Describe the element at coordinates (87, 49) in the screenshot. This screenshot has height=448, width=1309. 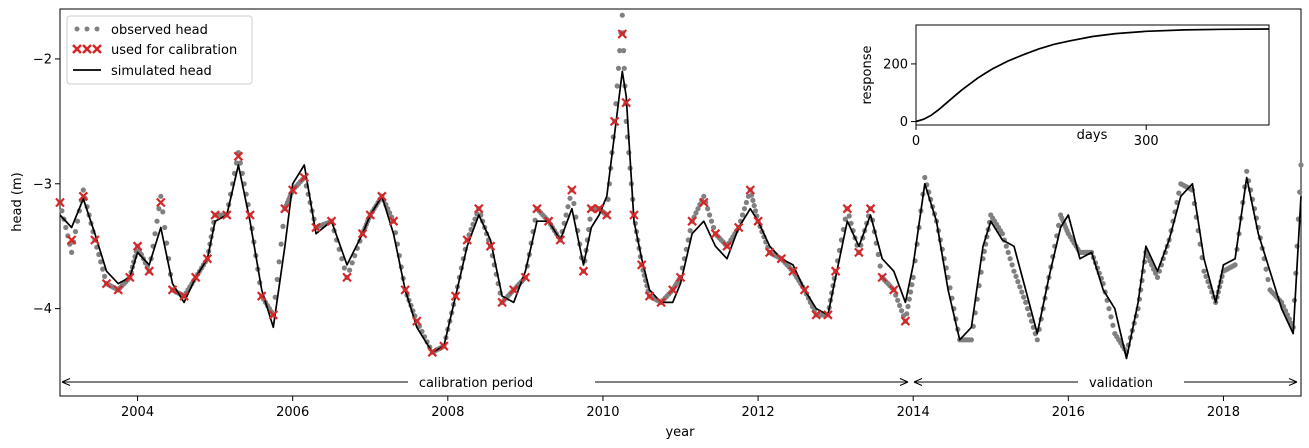
I see `legend-marker-calibration` at that location.